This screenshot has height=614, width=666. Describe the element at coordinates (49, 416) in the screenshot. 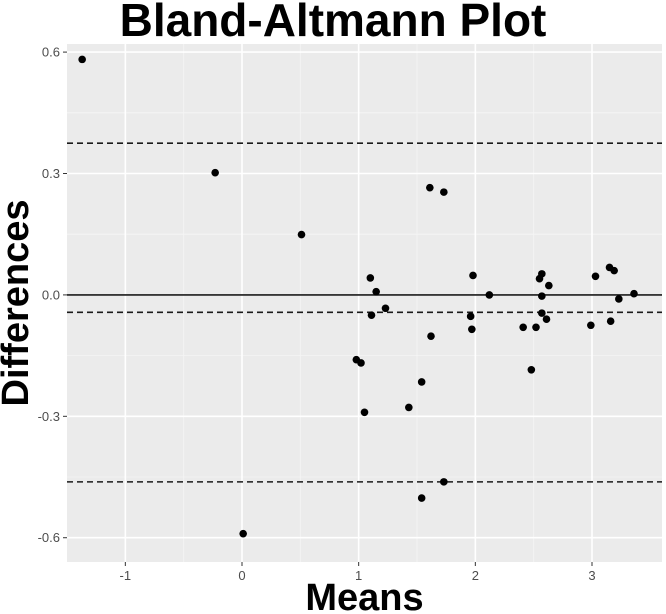

I see `y-tick-label: -0.3` at that location.